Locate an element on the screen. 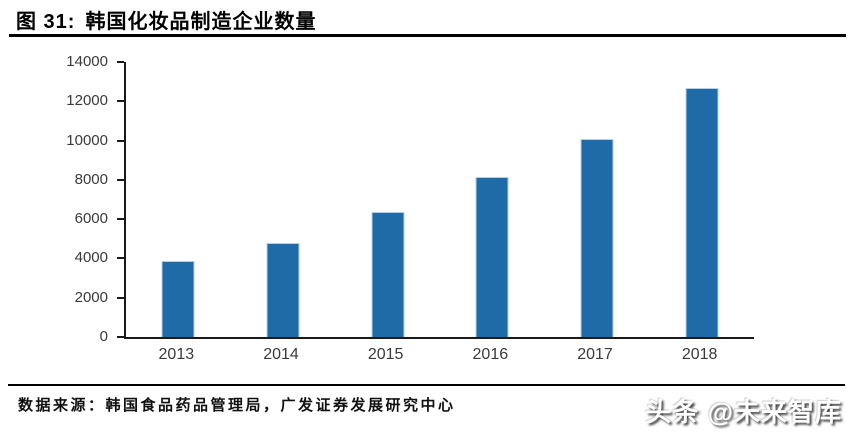 The height and width of the screenshot is (434, 847). toutiao-watermark: 头条 @未来智库 is located at coordinates (743, 412).